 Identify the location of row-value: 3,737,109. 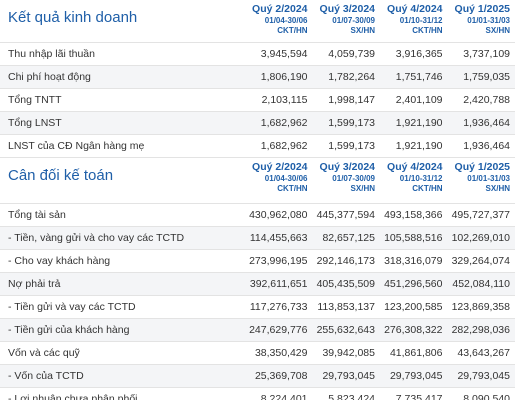
(481, 53).